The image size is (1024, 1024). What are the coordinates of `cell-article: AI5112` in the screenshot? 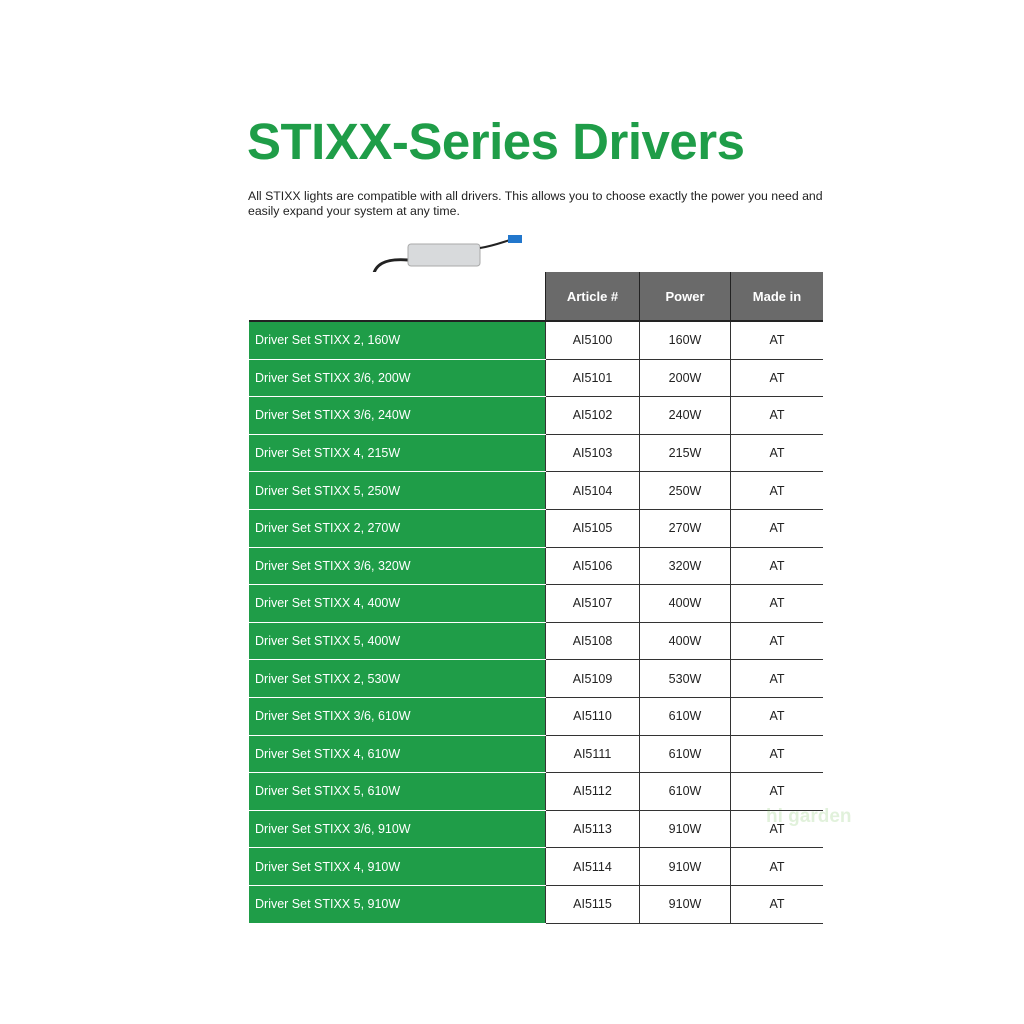 It's located at (592, 791).